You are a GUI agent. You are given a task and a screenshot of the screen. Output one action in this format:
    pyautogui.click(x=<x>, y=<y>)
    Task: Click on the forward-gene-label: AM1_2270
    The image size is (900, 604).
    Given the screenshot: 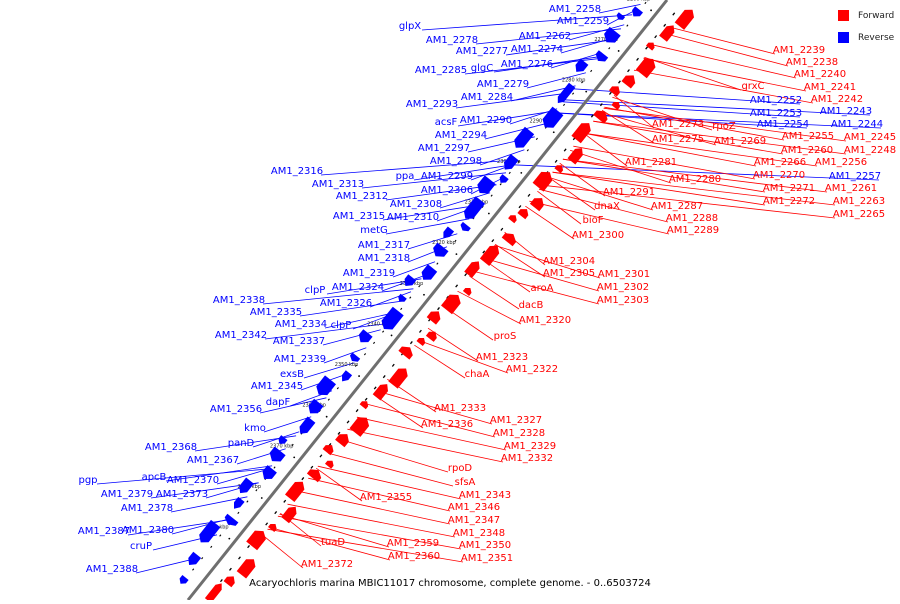 What is the action you would take?
    pyautogui.click(x=779, y=175)
    